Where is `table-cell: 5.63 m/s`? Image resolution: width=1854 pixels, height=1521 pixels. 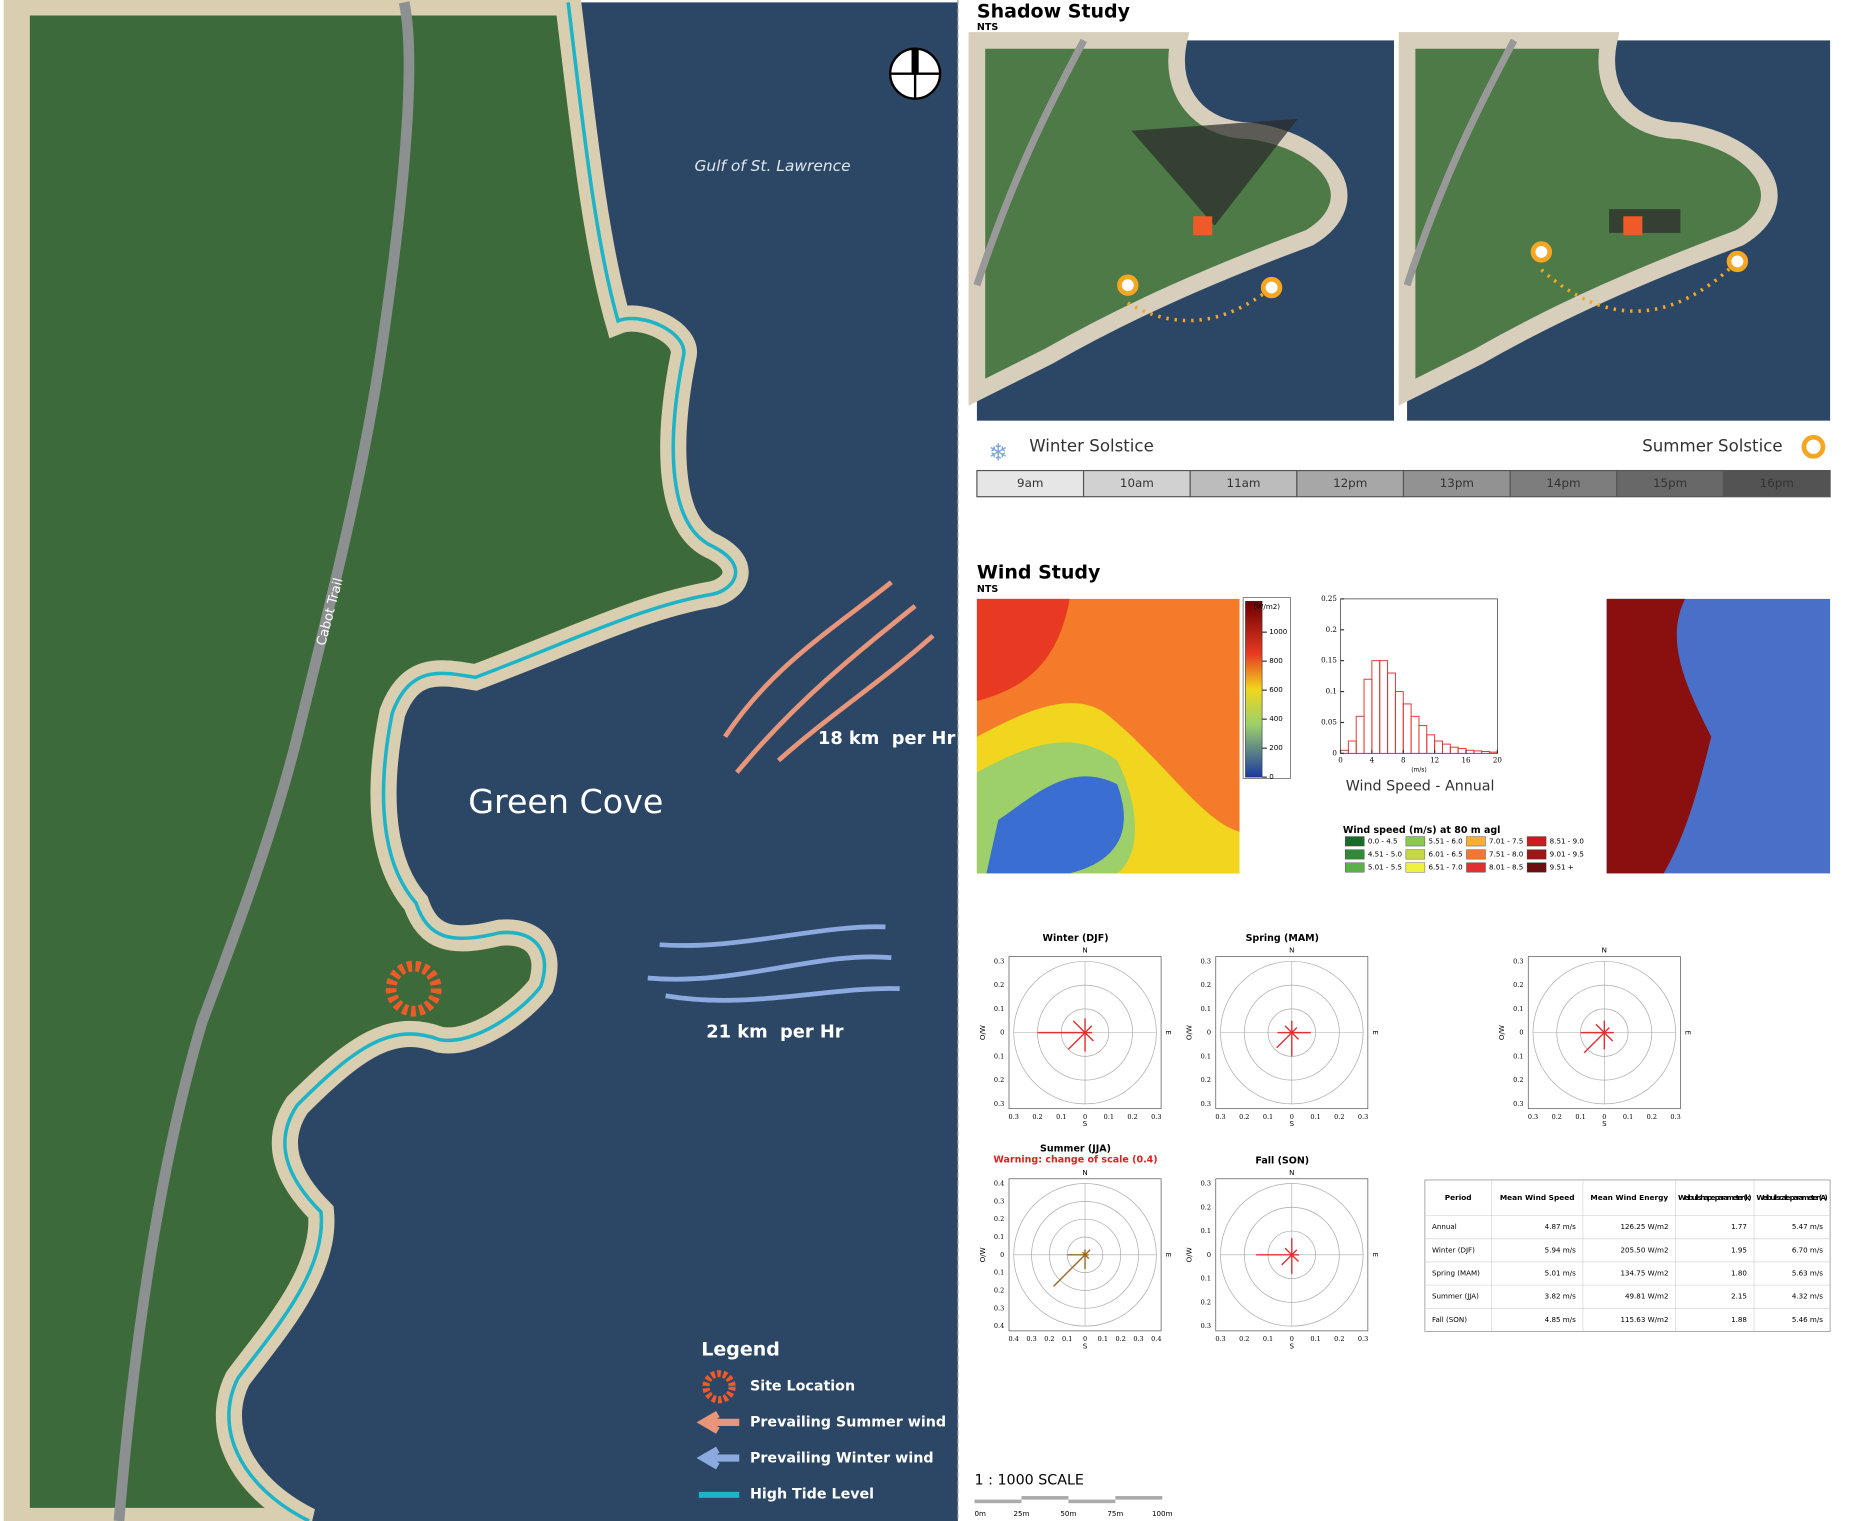 table-cell: 5.63 m/s is located at coordinates (1807, 1273).